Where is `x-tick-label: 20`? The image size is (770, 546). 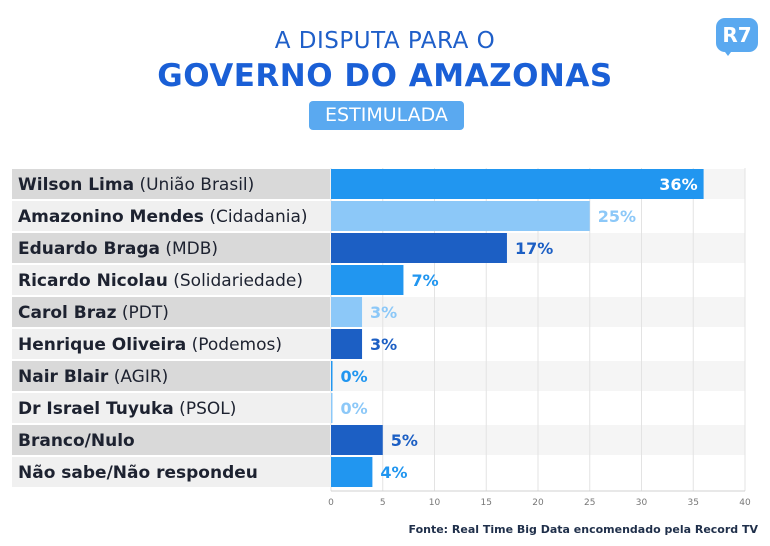 x-tick-label: 20 is located at coordinates (538, 503).